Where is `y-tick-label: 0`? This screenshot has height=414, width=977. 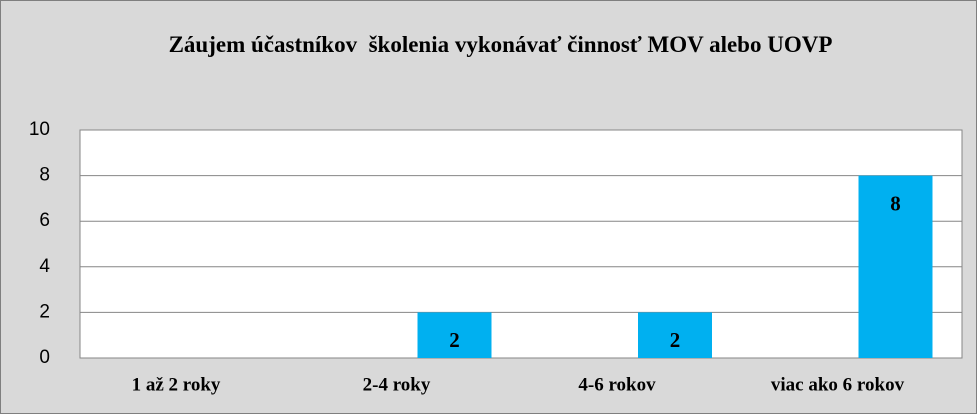
y-tick-label: 0 is located at coordinates (44, 357).